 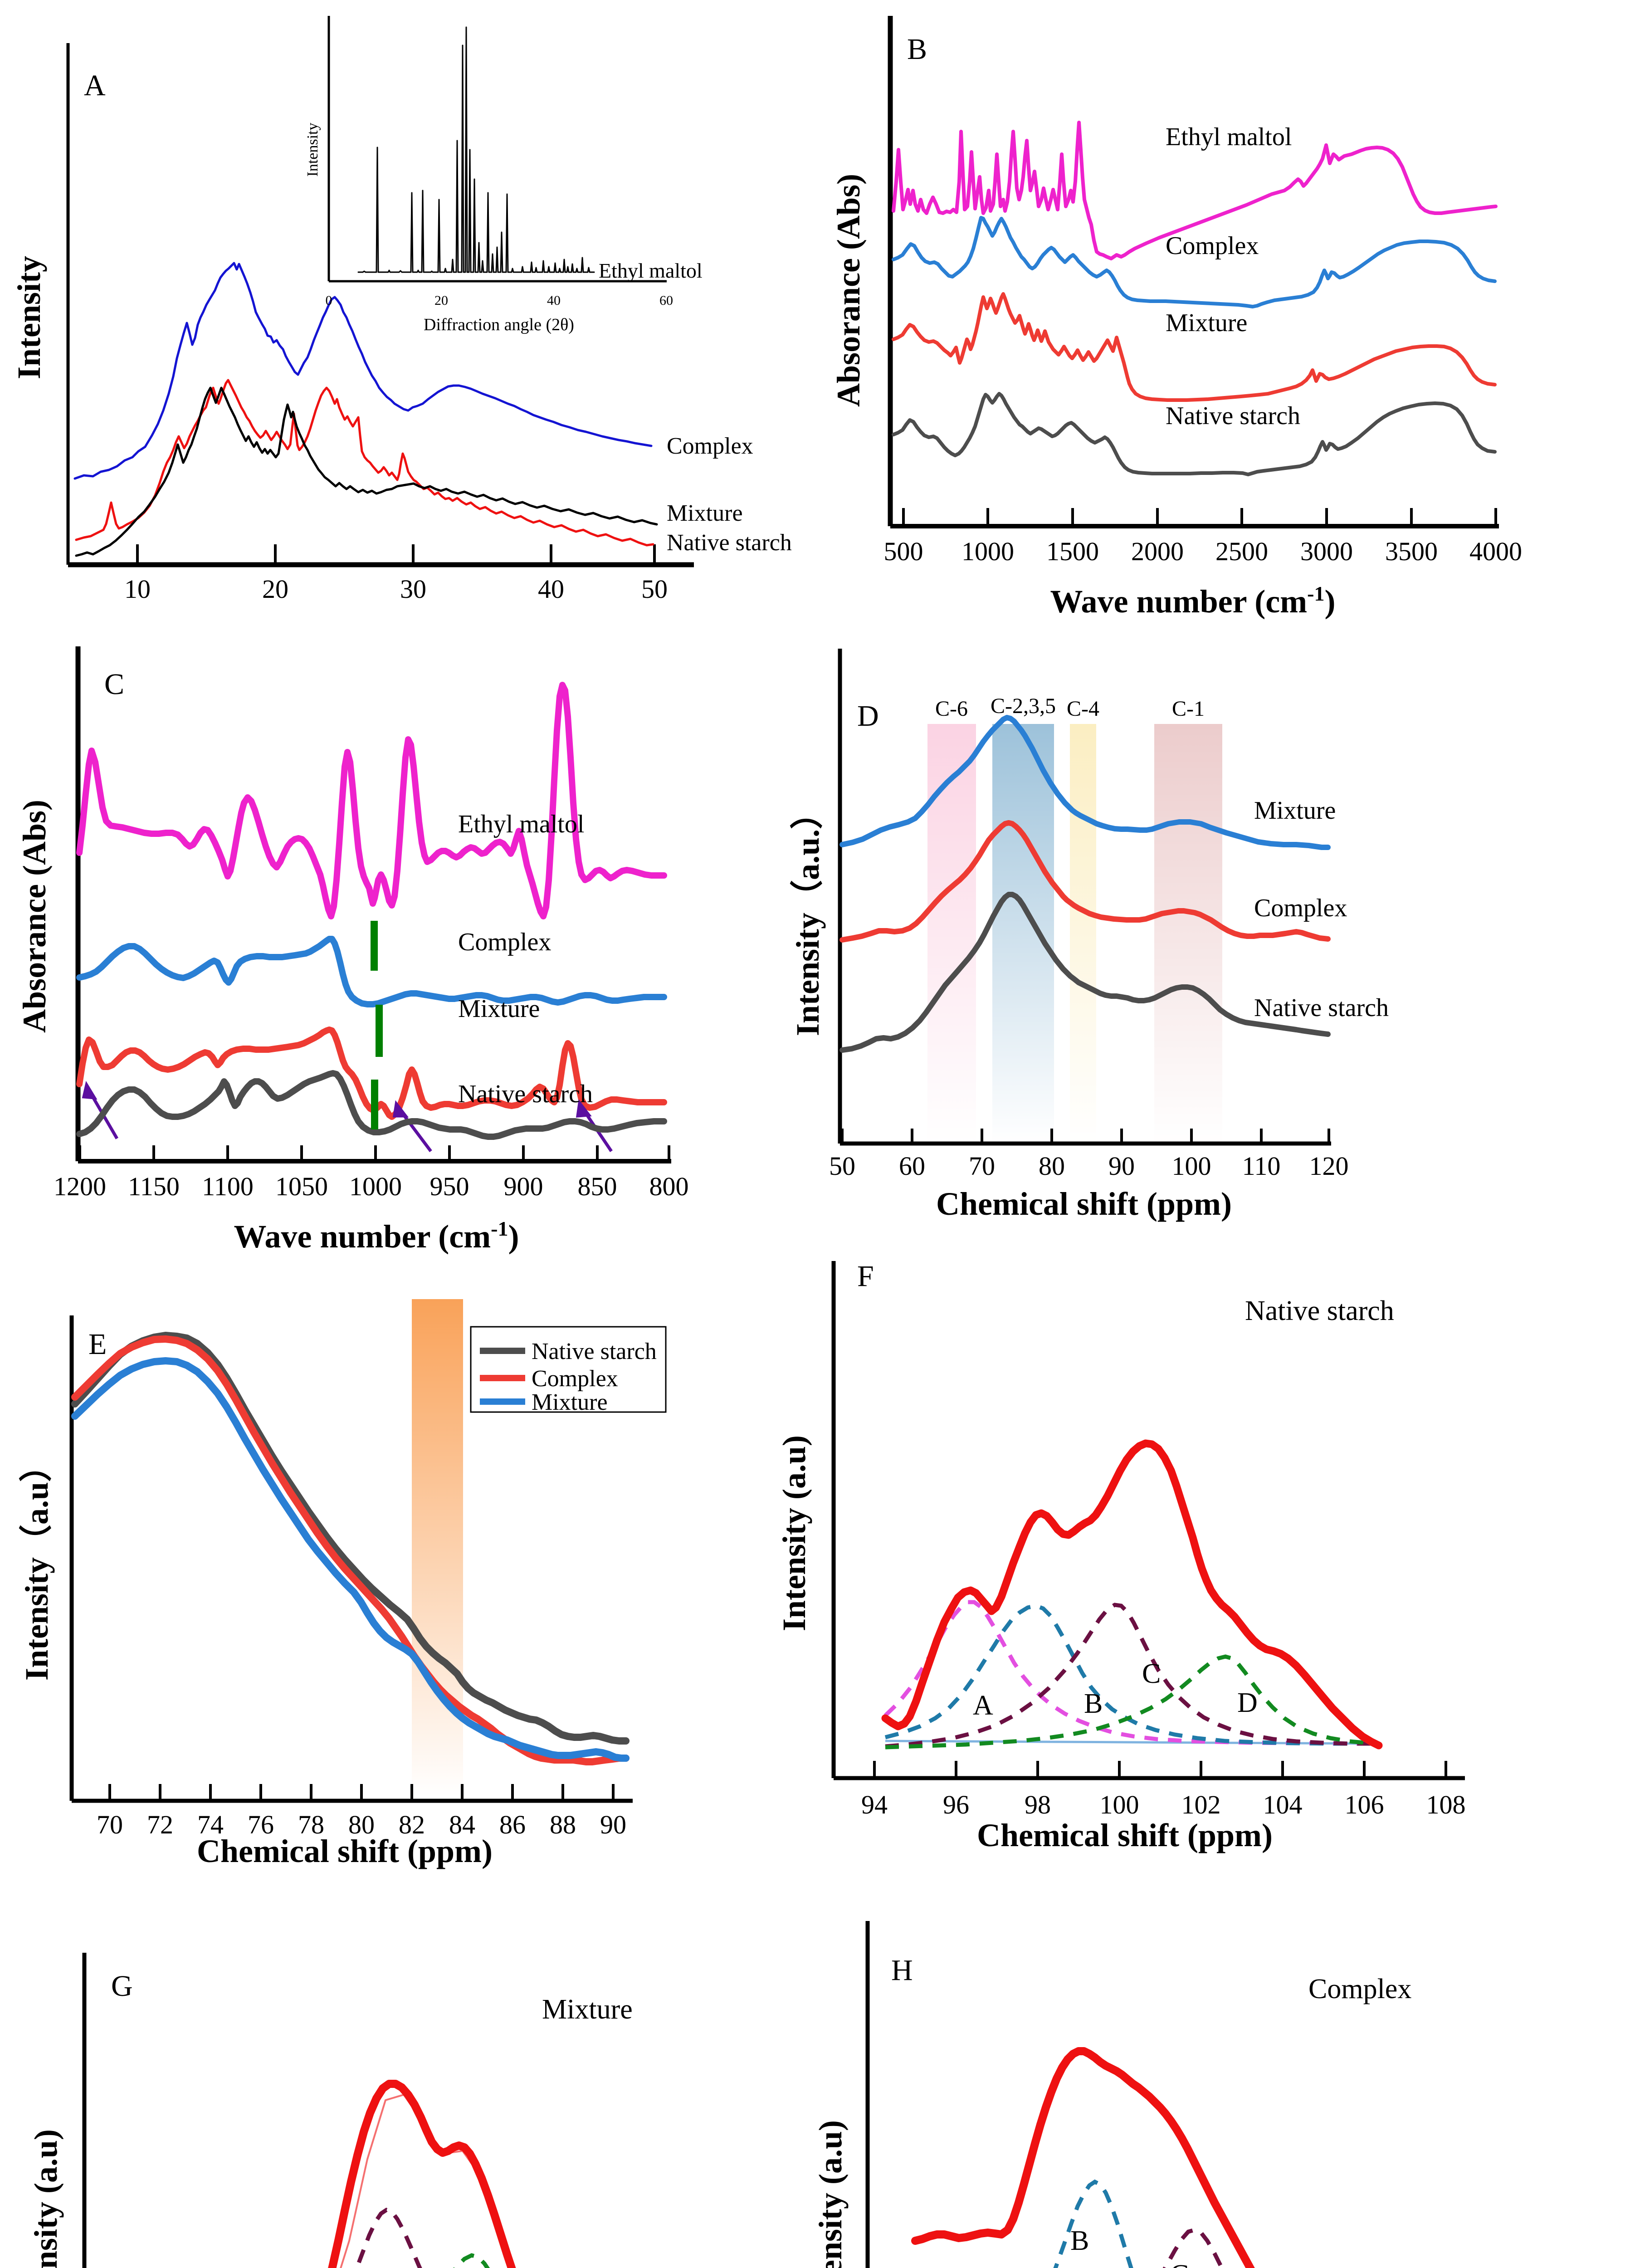 I want to click on panel-e-xtick-3: 76, so click(x=261, y=1825).